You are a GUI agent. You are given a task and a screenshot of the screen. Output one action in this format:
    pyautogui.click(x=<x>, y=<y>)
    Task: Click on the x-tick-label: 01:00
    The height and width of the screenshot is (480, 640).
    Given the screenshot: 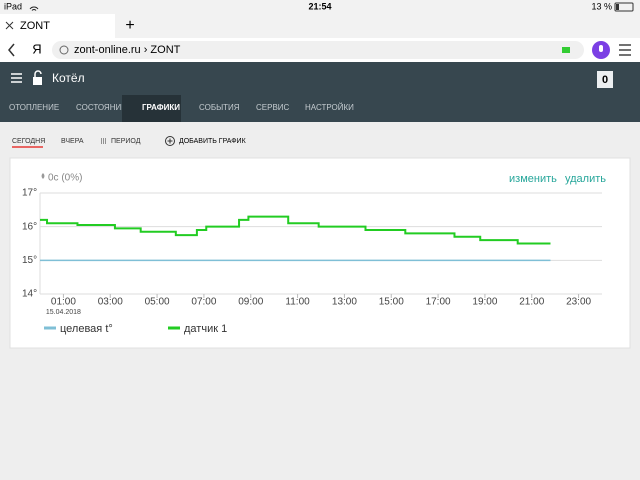 What is the action you would take?
    pyautogui.click(x=63, y=302)
    